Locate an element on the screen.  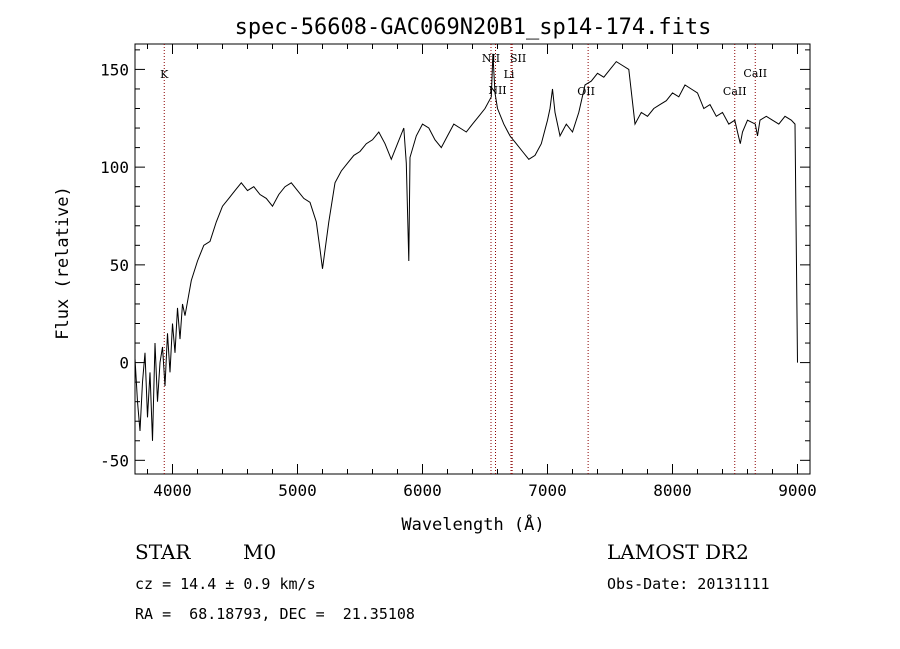
spectral-line-label: K is located at coordinates (164, 74).